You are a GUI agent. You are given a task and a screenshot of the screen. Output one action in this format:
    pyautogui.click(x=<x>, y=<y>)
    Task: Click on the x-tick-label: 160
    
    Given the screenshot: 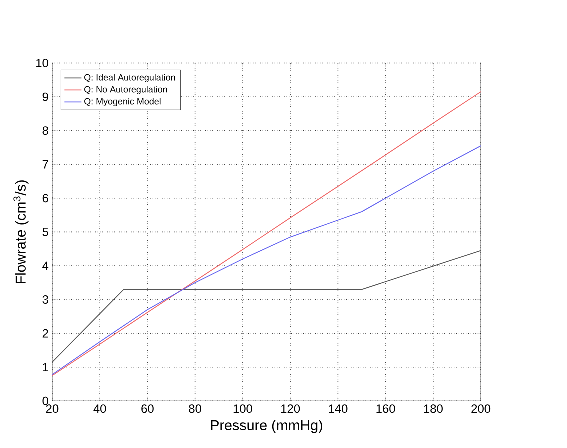 What is the action you would take?
    pyautogui.click(x=386, y=409)
    